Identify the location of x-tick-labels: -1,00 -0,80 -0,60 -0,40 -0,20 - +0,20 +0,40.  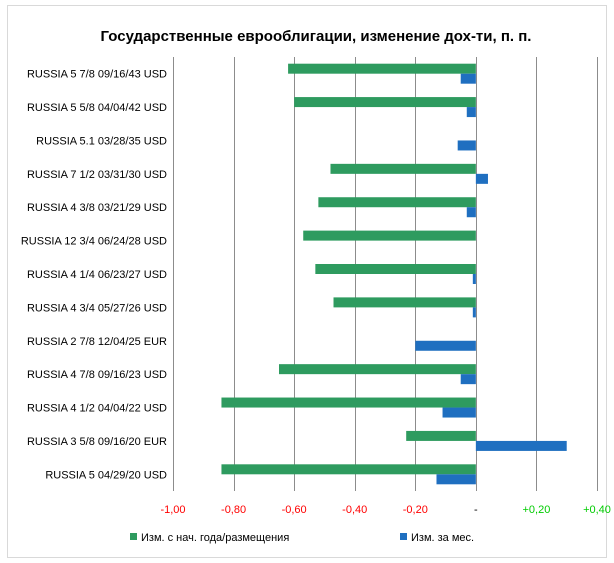
(385, 510).